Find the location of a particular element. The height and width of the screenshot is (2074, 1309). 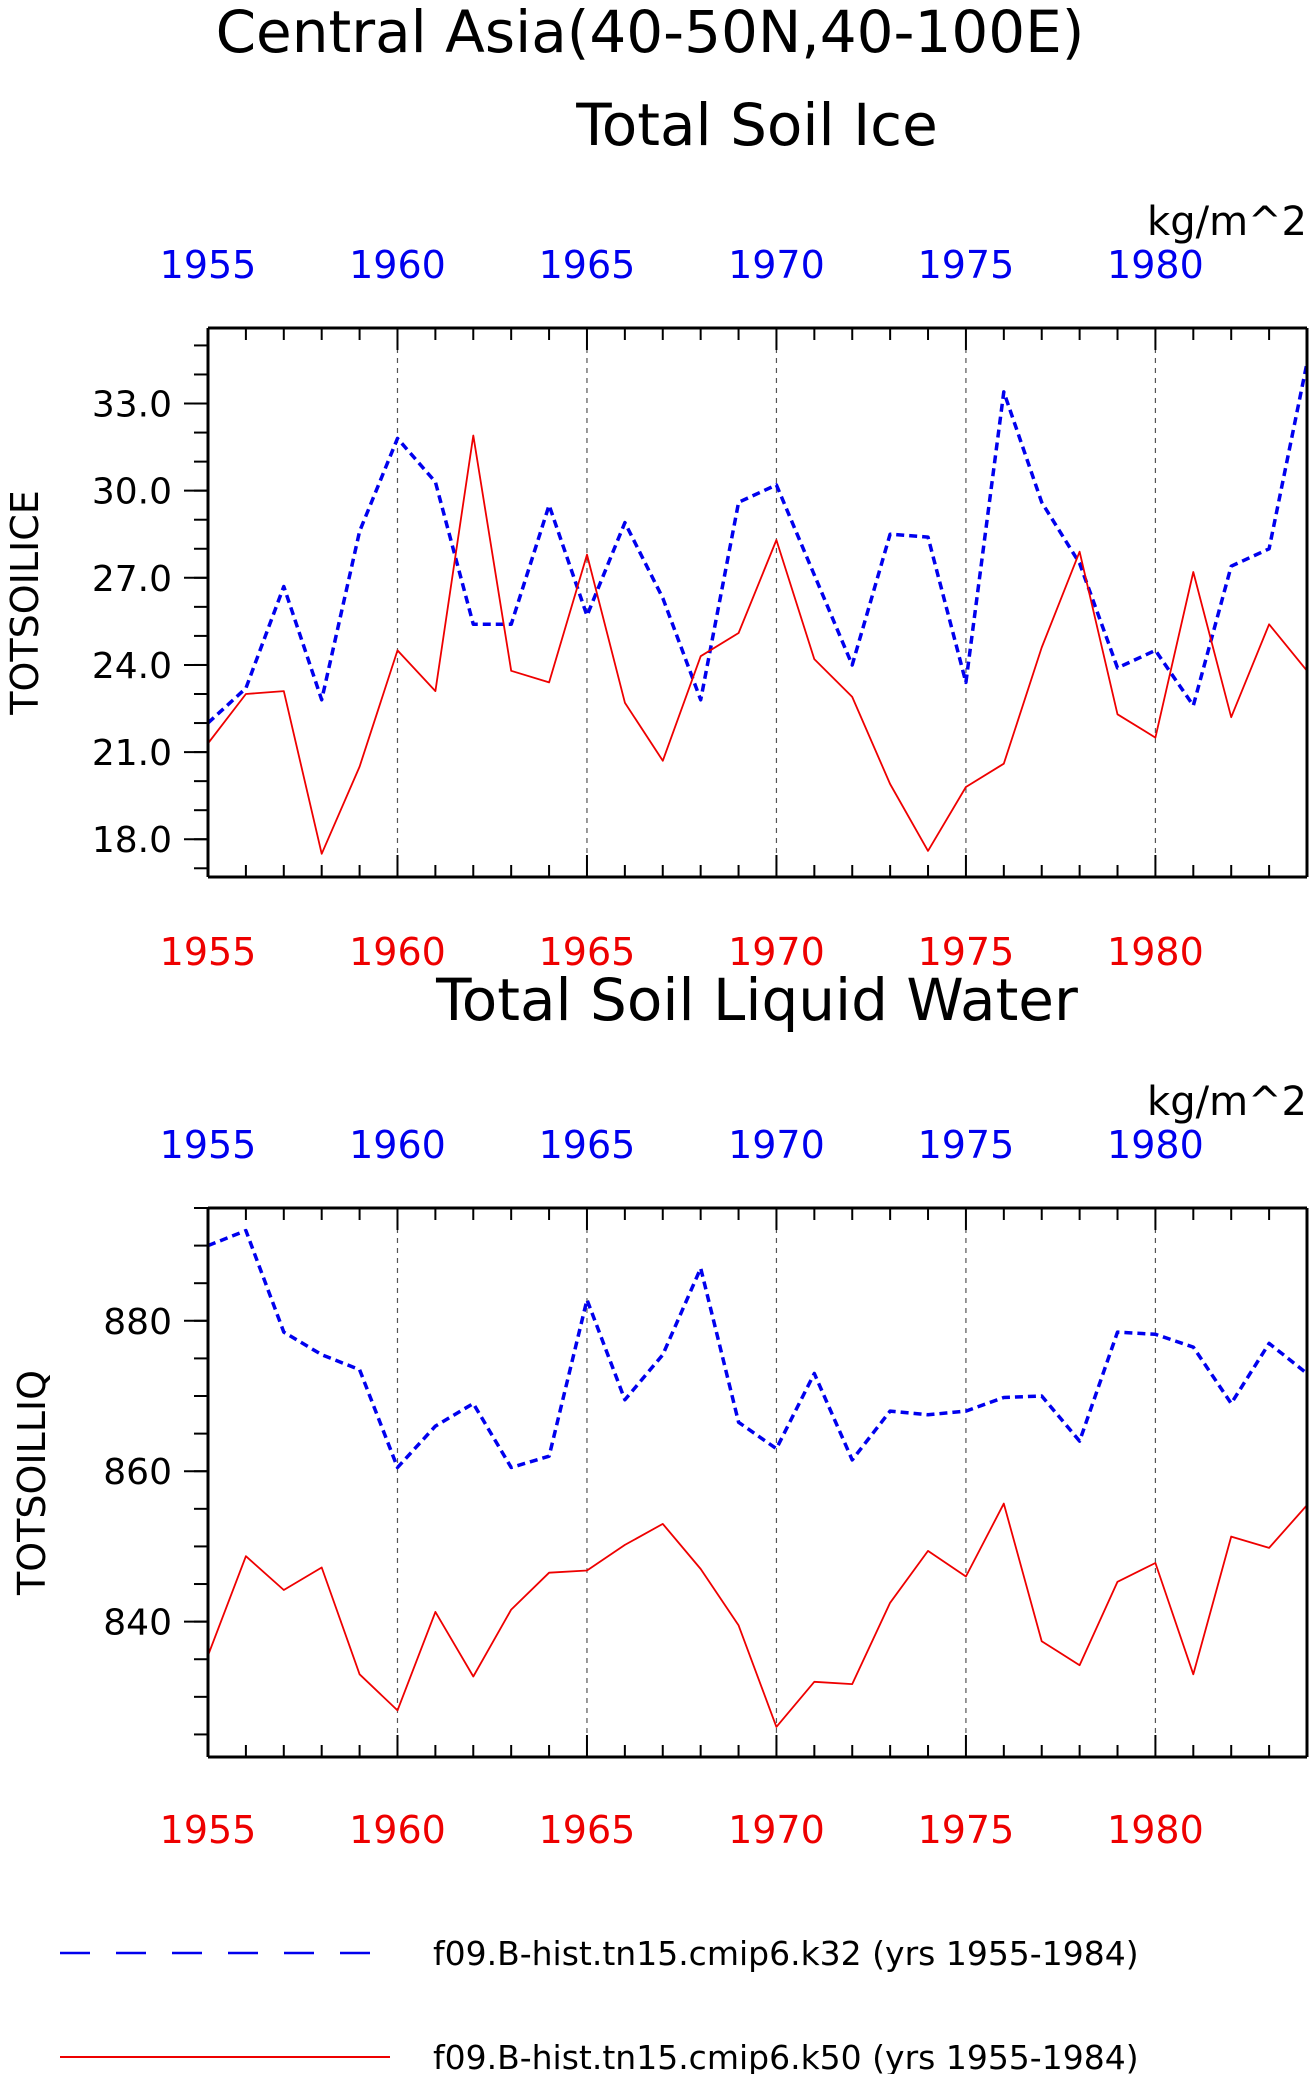

y-tick-label: 860 is located at coordinates (137, 1472).